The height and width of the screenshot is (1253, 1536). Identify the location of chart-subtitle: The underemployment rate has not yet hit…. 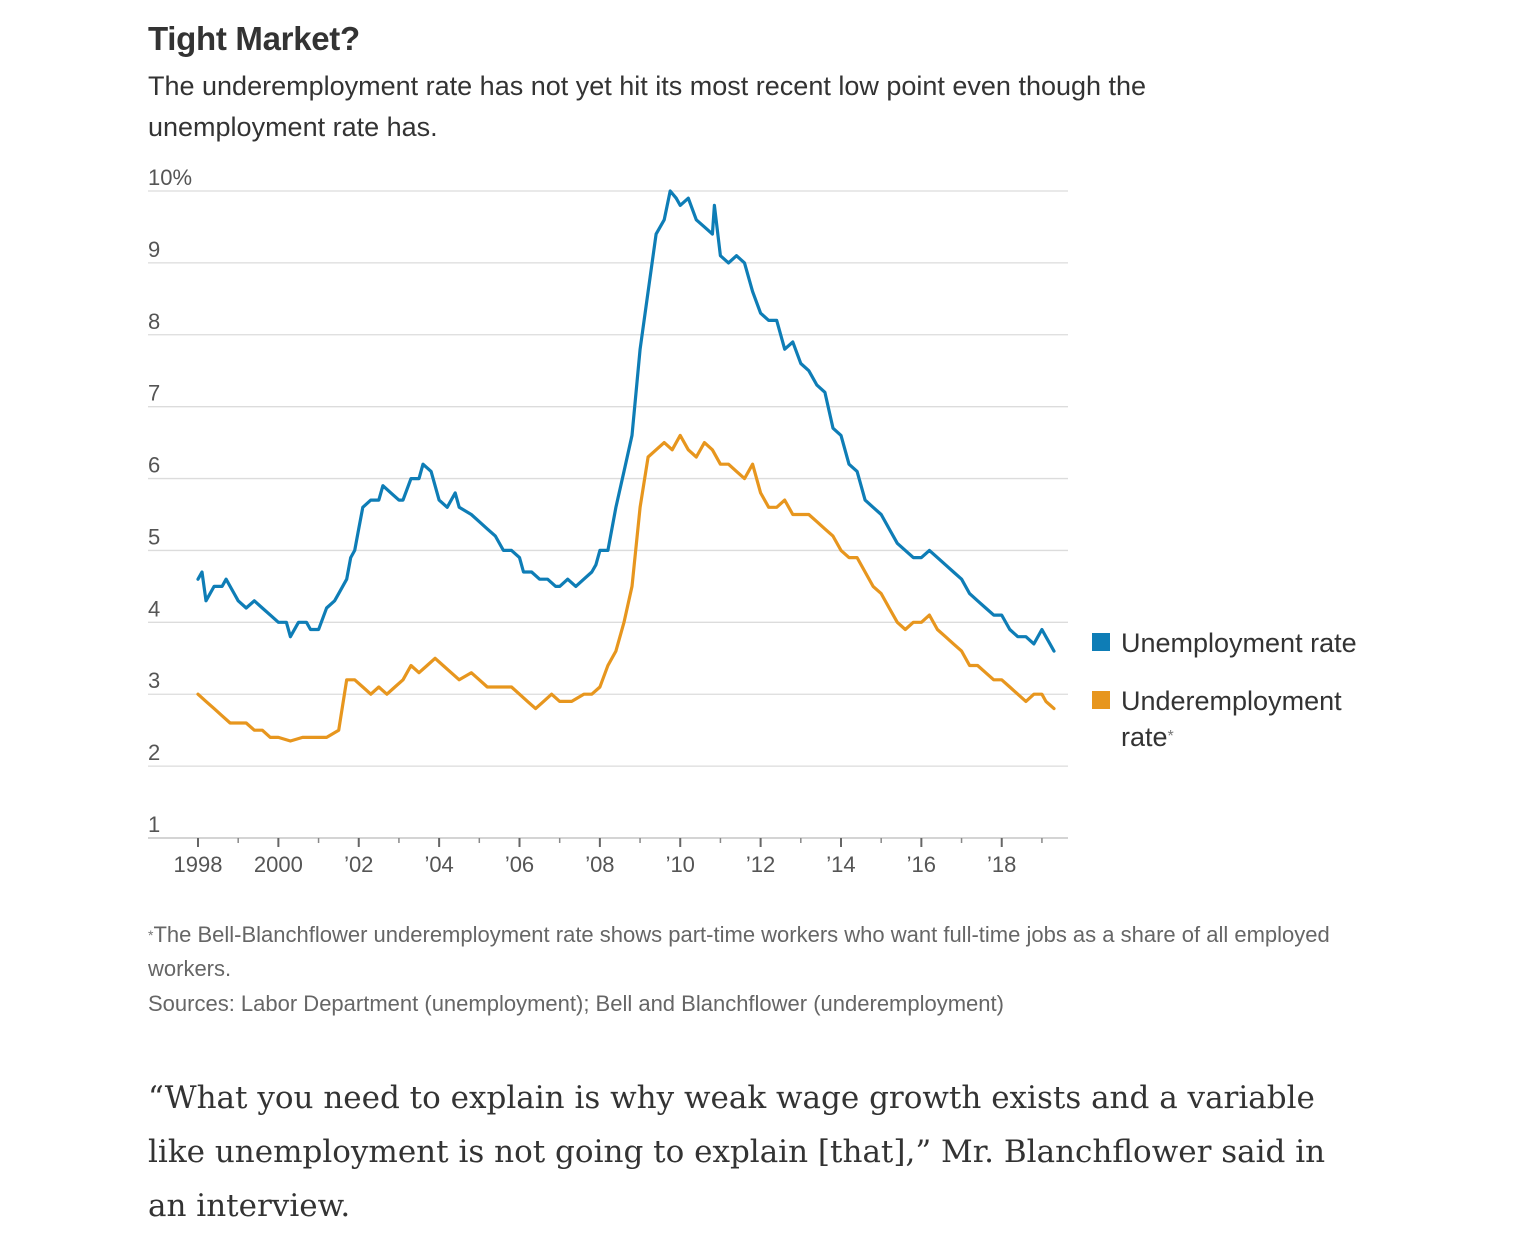
(647, 106).